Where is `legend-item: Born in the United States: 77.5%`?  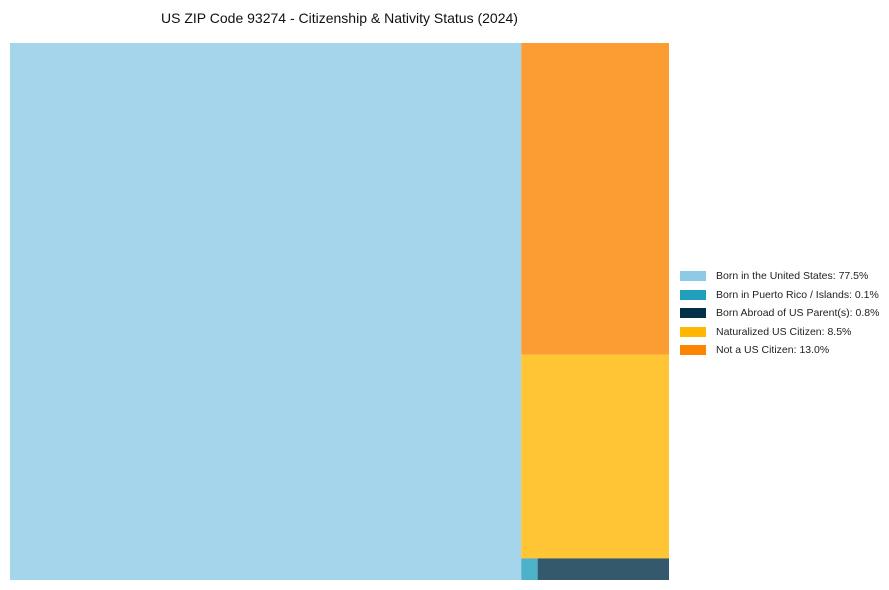 legend-item: Born in the United States: 77.5% is located at coordinates (779, 276).